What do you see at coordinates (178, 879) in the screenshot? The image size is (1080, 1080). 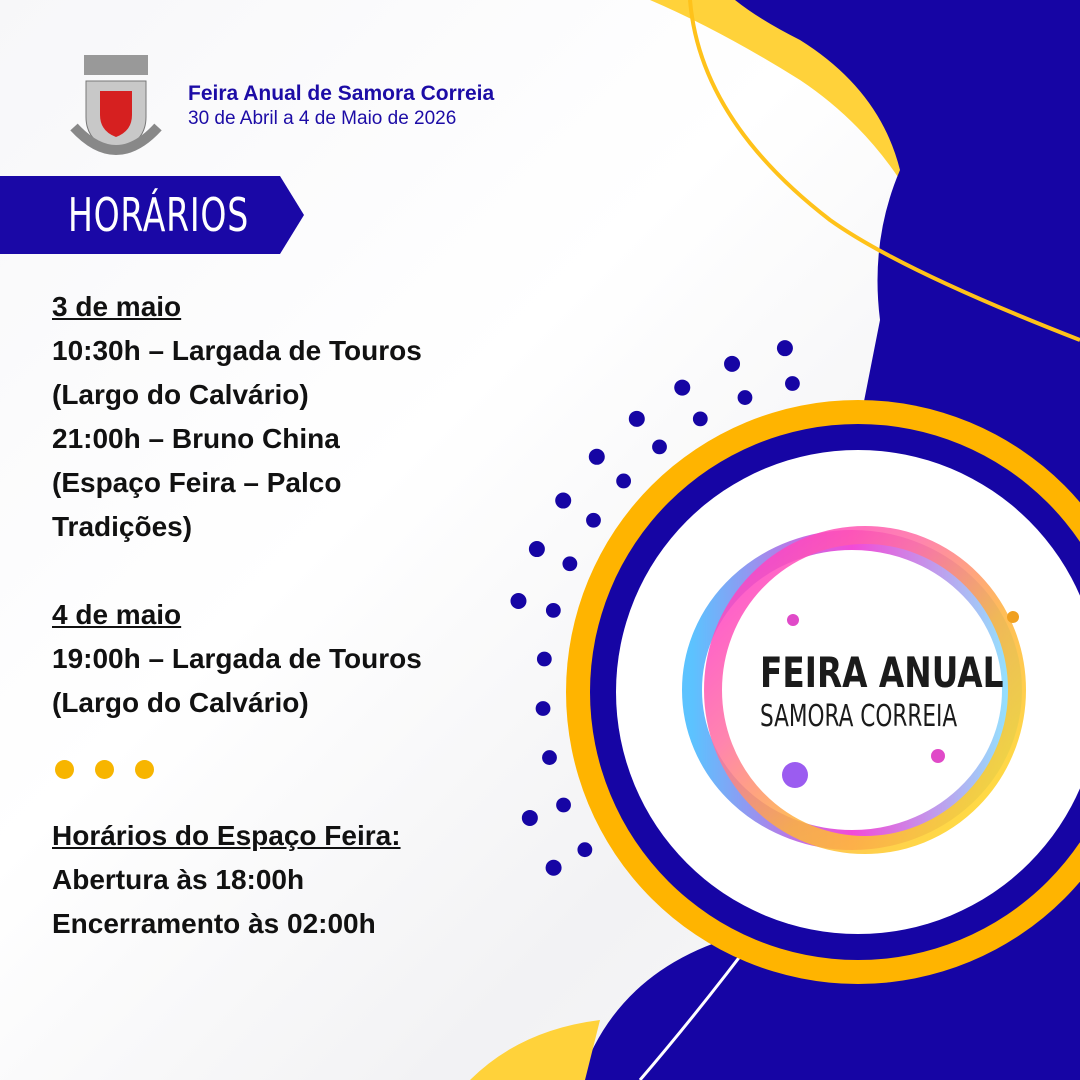 I see `feira-opening: Abertura às 18:00h` at bounding box center [178, 879].